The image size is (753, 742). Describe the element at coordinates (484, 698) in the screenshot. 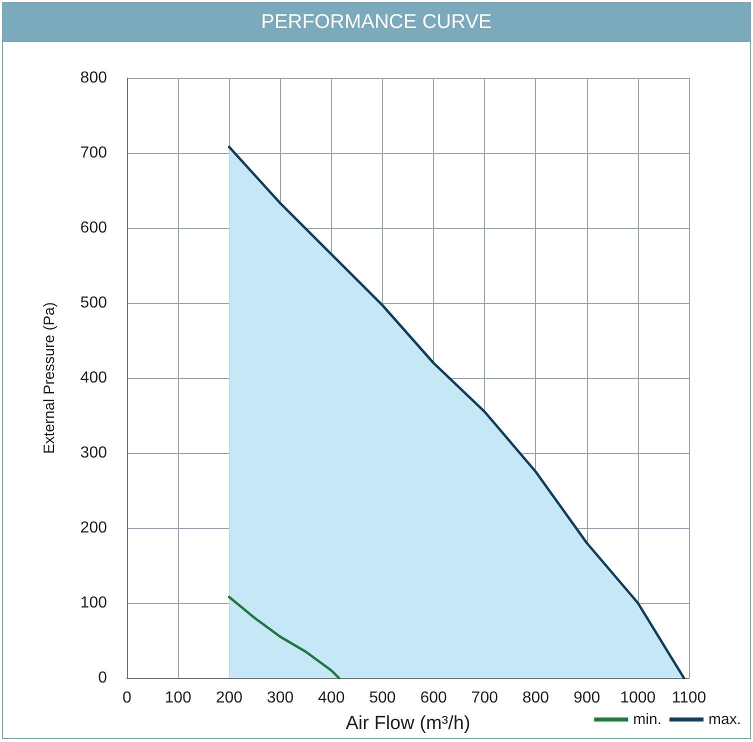

I see `x-tick-label: 700` at that location.